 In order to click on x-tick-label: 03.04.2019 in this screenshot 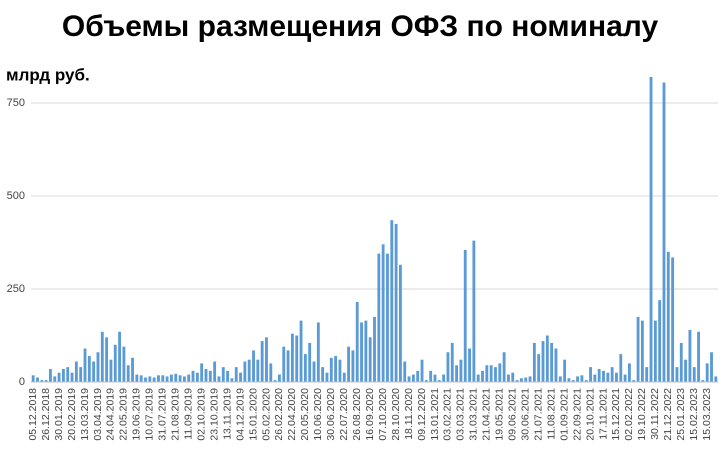, I will do `click(98, 414)`.